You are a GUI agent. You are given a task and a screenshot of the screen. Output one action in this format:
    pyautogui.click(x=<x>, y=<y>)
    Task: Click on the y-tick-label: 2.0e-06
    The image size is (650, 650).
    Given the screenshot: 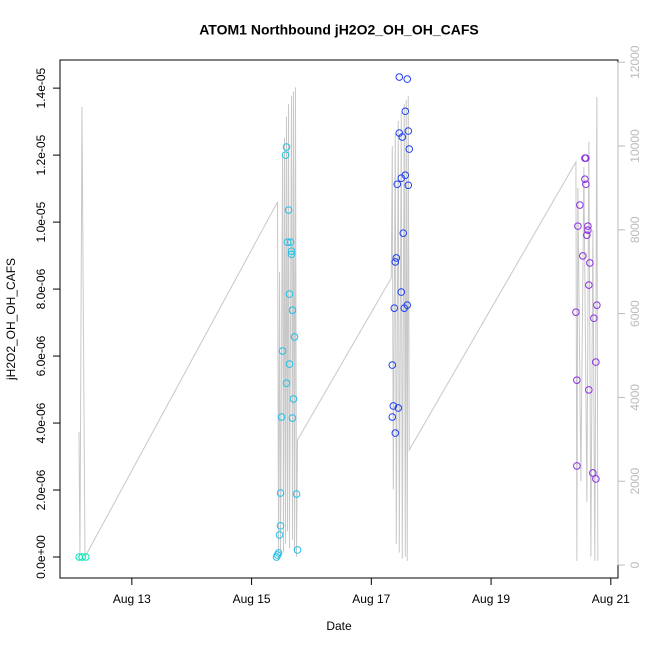 What is the action you would take?
    pyautogui.click(x=41, y=489)
    